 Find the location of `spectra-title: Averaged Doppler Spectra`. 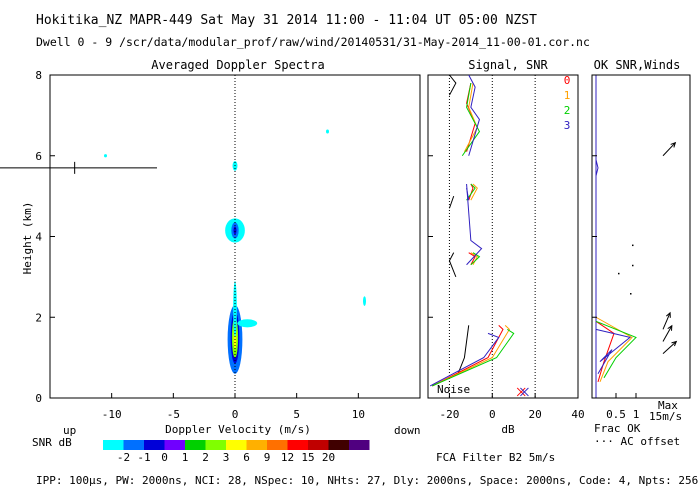

spectra-title: Averaged Doppler Spectra is located at coordinates (237, 65).